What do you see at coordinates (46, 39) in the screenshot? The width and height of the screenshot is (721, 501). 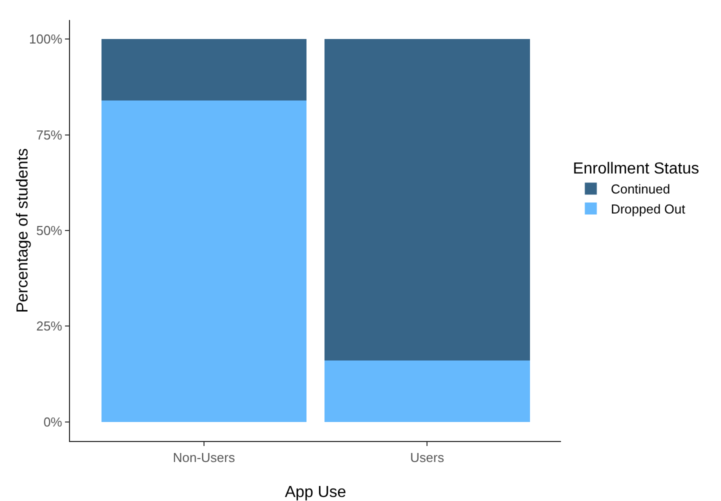 I see `y-tick-label: 100%` at bounding box center [46, 39].